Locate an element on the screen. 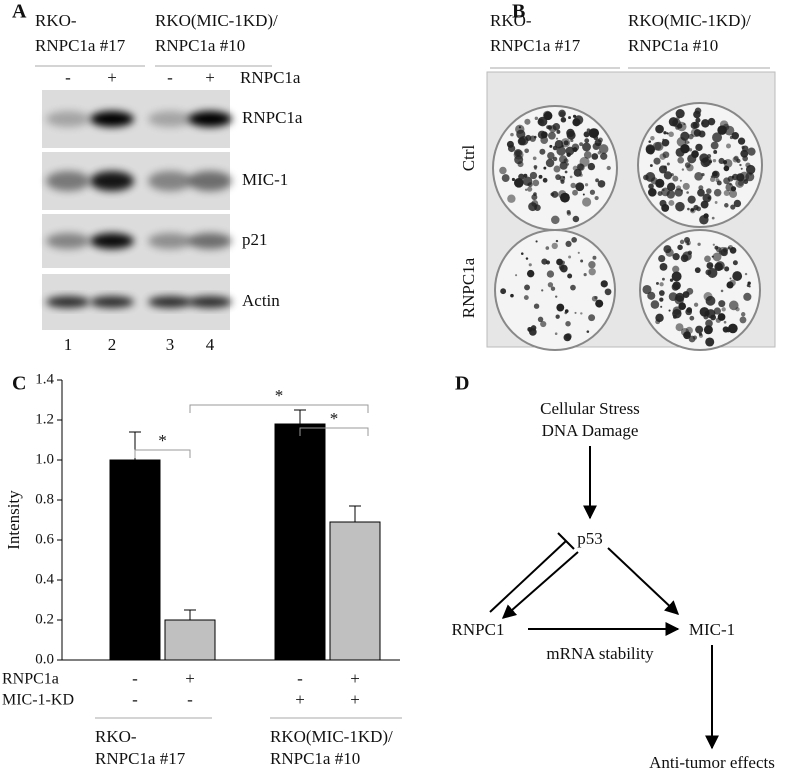 This screenshot has height=772, width=800. arrow is located at coordinates (643, 581).